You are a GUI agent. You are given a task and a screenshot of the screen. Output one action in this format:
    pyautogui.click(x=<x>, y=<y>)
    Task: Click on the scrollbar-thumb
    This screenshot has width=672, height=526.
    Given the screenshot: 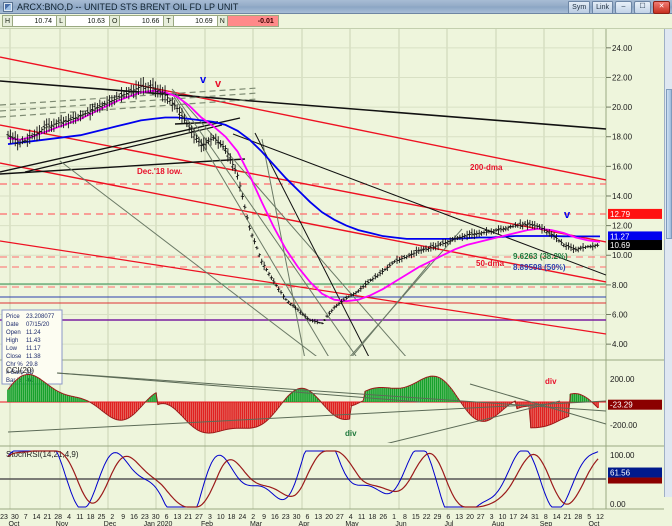 What is the action you would take?
    pyautogui.click(x=669, y=164)
    